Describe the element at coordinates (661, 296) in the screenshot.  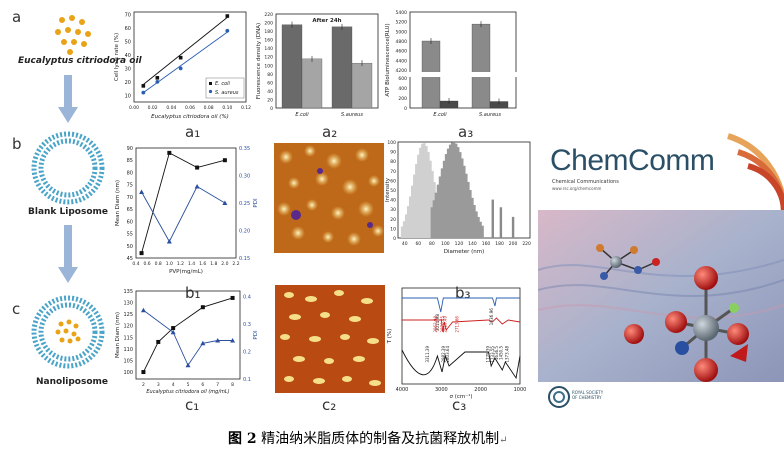
I see `cover-artwork` at that location.